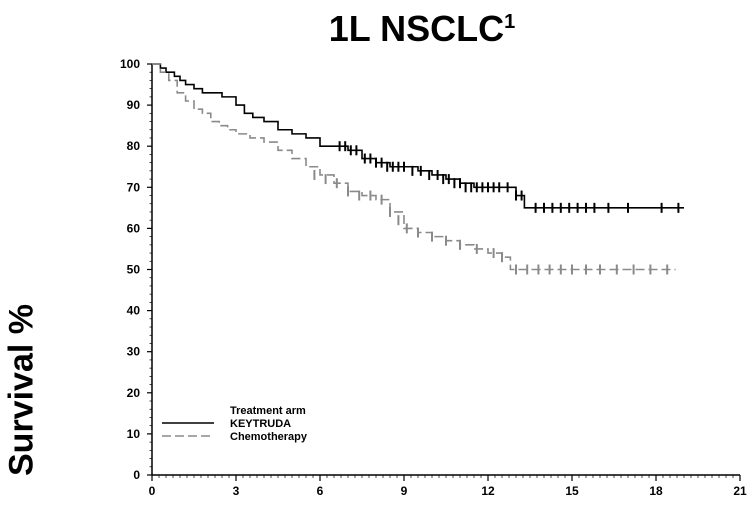 Image resolution: width=756 pixels, height=506 pixels. I want to click on legend-entry-keytruda: KEYTRUDA, so click(260, 424).